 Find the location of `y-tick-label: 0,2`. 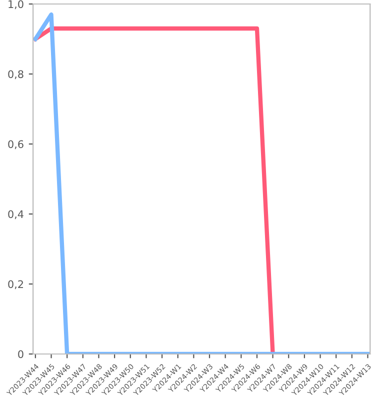

y-tick-label: 0,2 is located at coordinates (15, 285).